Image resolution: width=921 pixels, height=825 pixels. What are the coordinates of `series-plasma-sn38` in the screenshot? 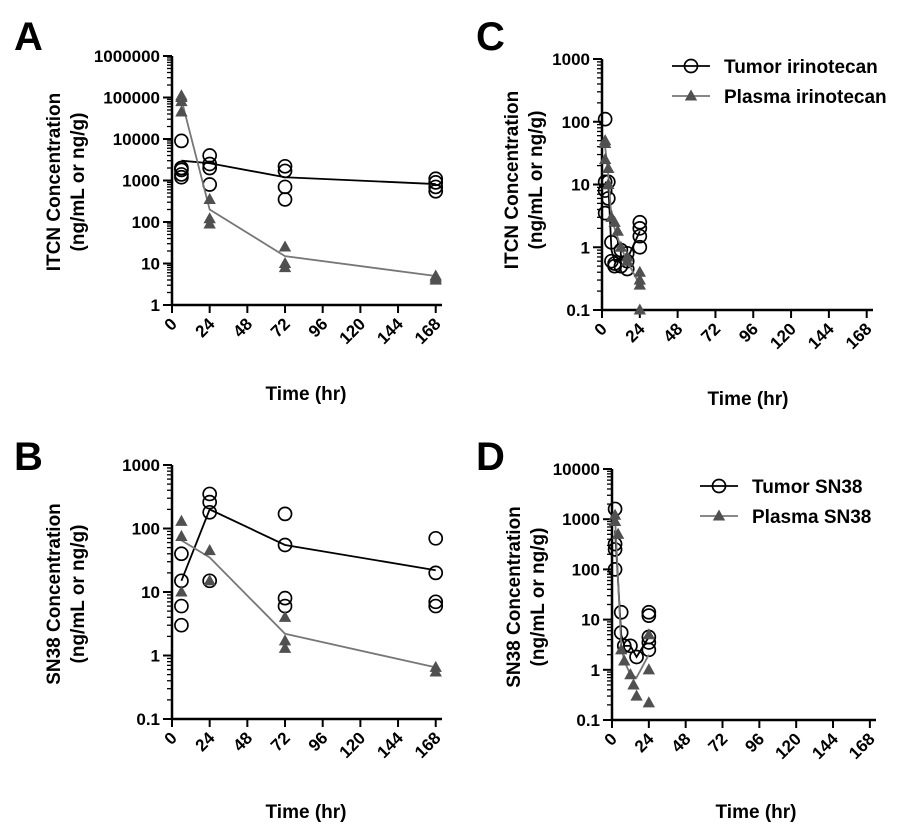 It's located at (308, 595).